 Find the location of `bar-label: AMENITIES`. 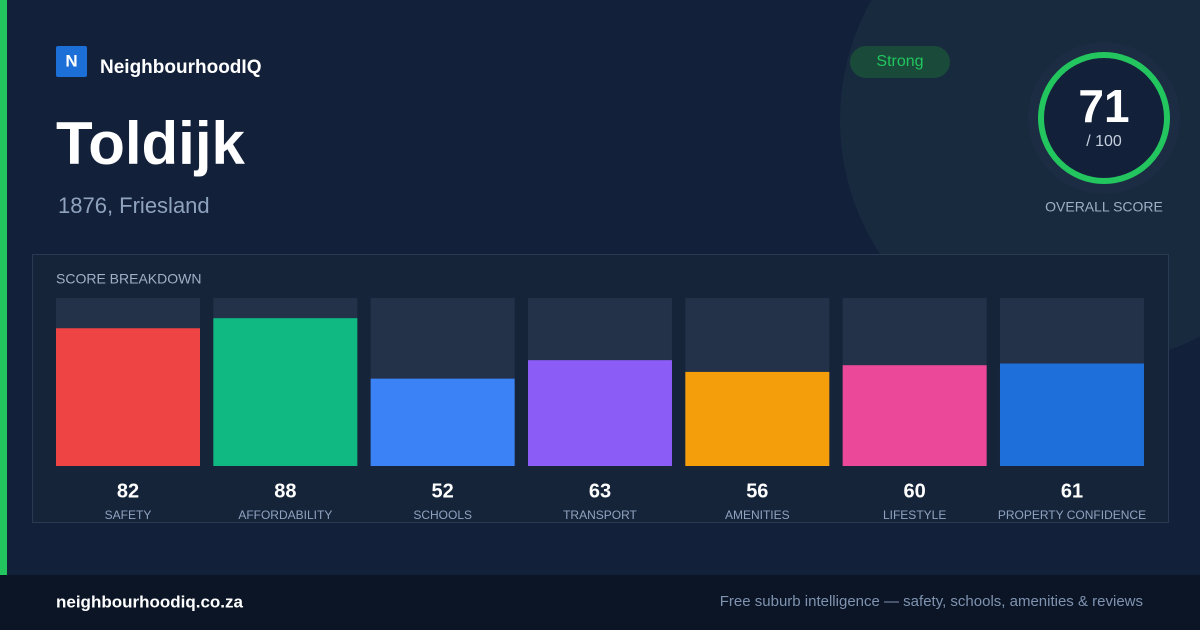

bar-label: AMENITIES is located at coordinates (757, 515).